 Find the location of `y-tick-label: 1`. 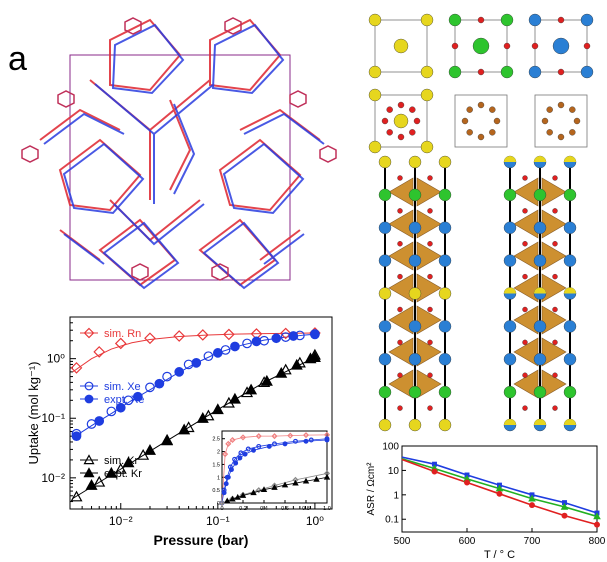

y-tick-label: 1 is located at coordinates (396, 495).